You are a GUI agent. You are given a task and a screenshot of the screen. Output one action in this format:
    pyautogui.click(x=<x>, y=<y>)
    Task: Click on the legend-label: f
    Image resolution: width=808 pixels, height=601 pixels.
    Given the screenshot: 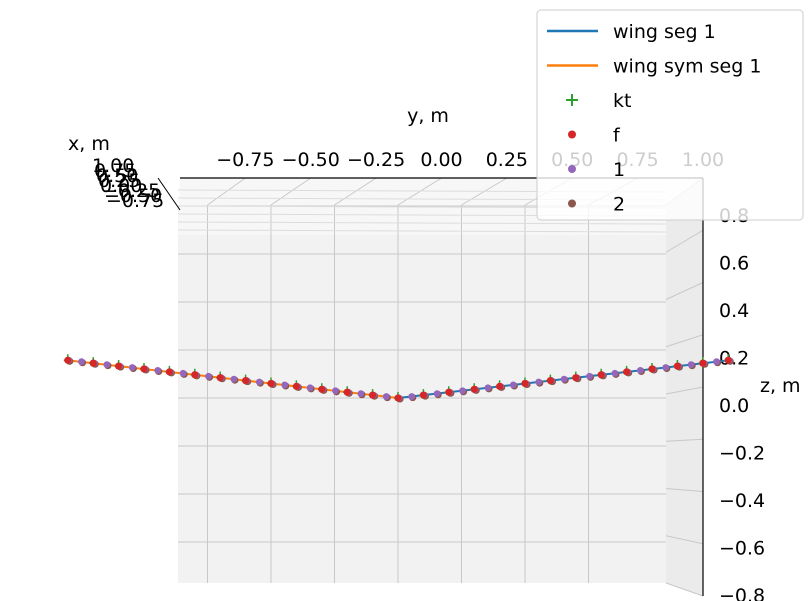 What is the action you would take?
    pyautogui.click(x=617, y=136)
    